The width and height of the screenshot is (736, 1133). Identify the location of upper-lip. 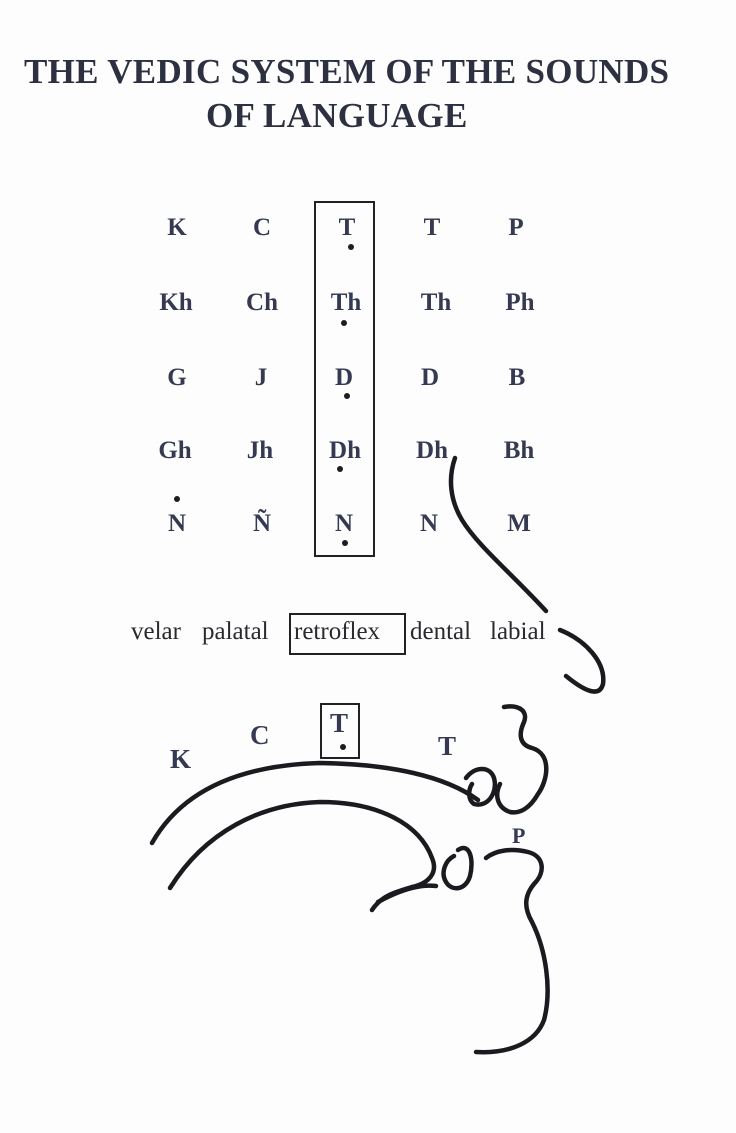
(522, 759).